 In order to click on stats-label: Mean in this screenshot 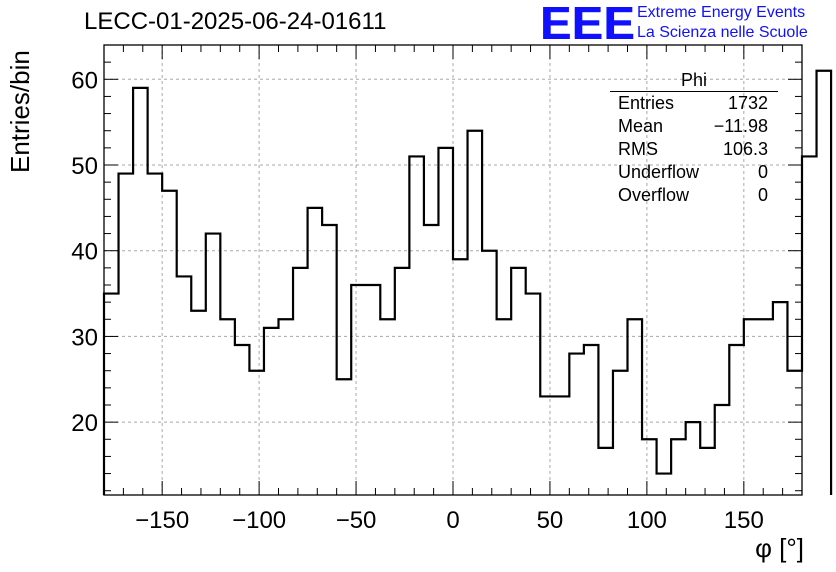, I will do `click(641, 126)`.